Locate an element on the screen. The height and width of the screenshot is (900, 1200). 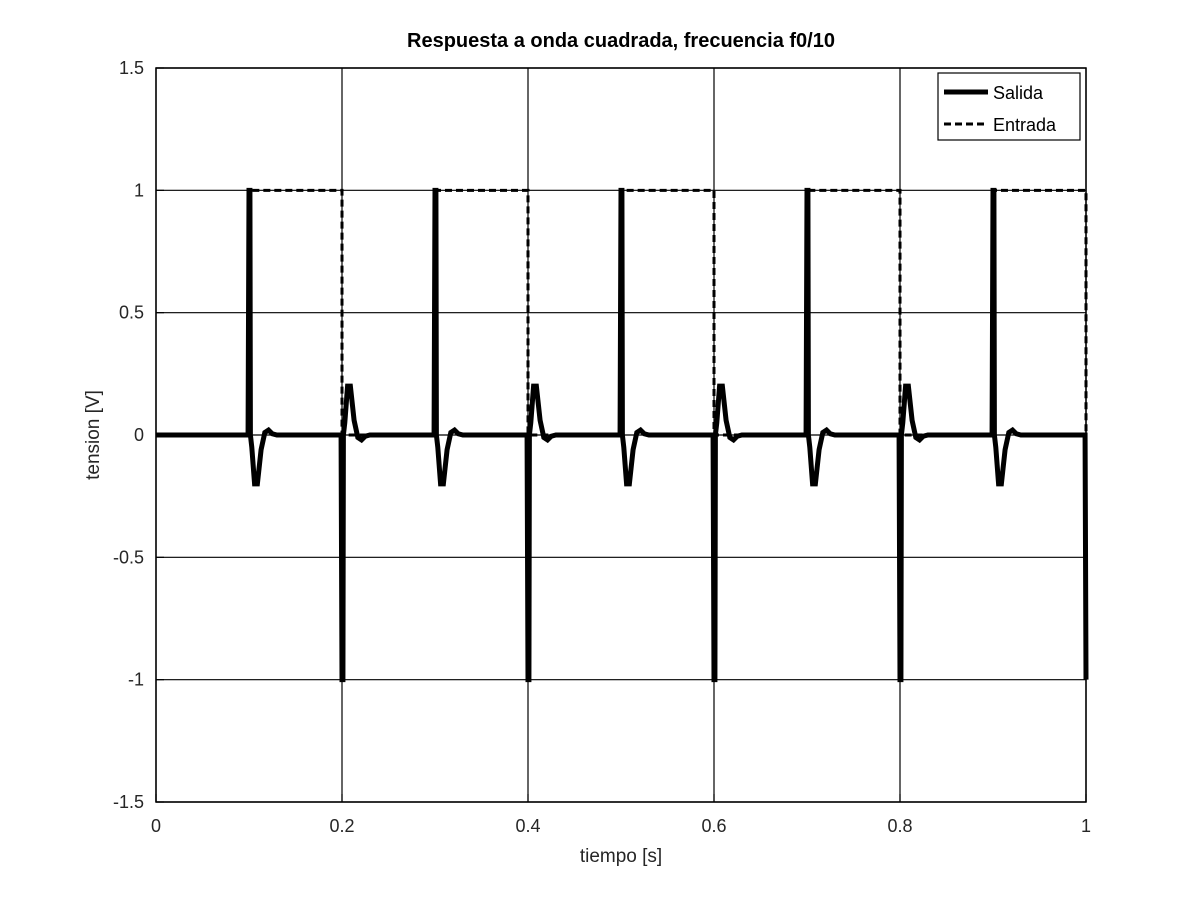
y-tick-label: -0.5 is located at coordinates (128, 557).